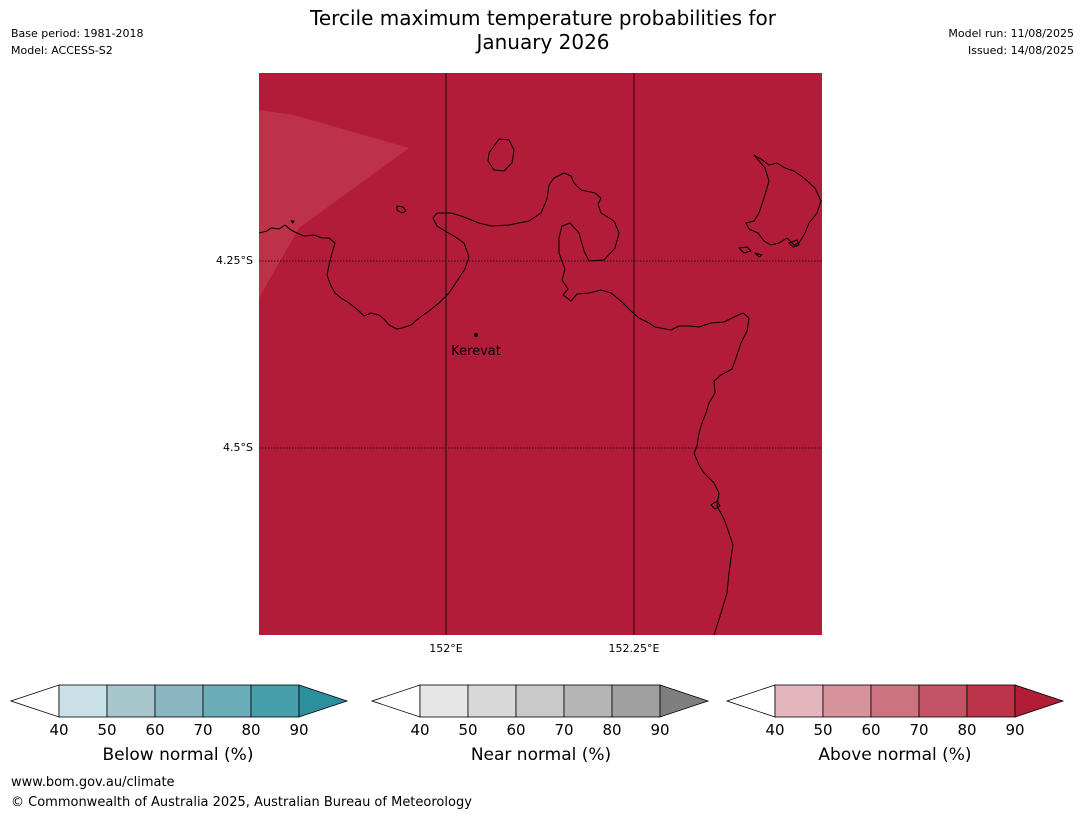 The width and height of the screenshot is (1085, 816). Describe the element at coordinates (871, 730) in the screenshot. I see `legend-above-tick: 60` at that location.